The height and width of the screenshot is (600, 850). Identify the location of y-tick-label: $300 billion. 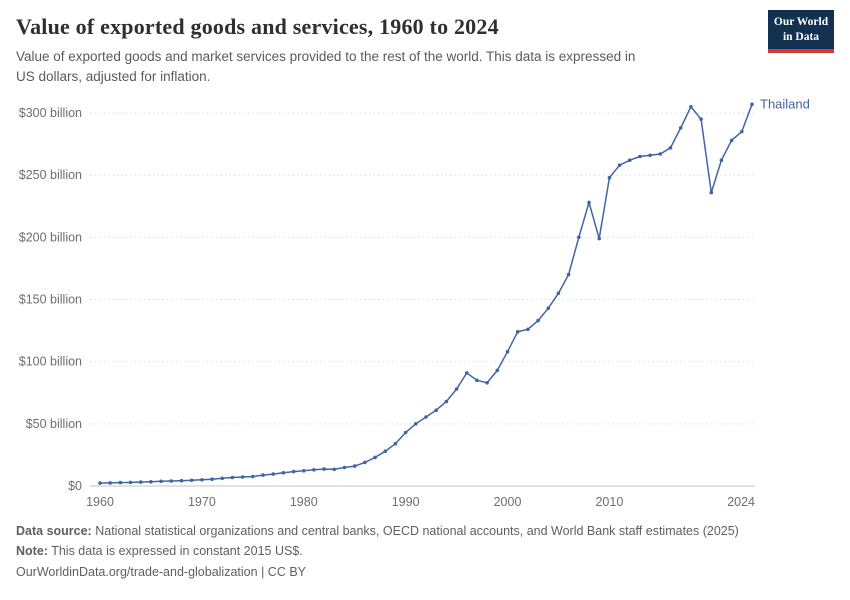
(50, 113).